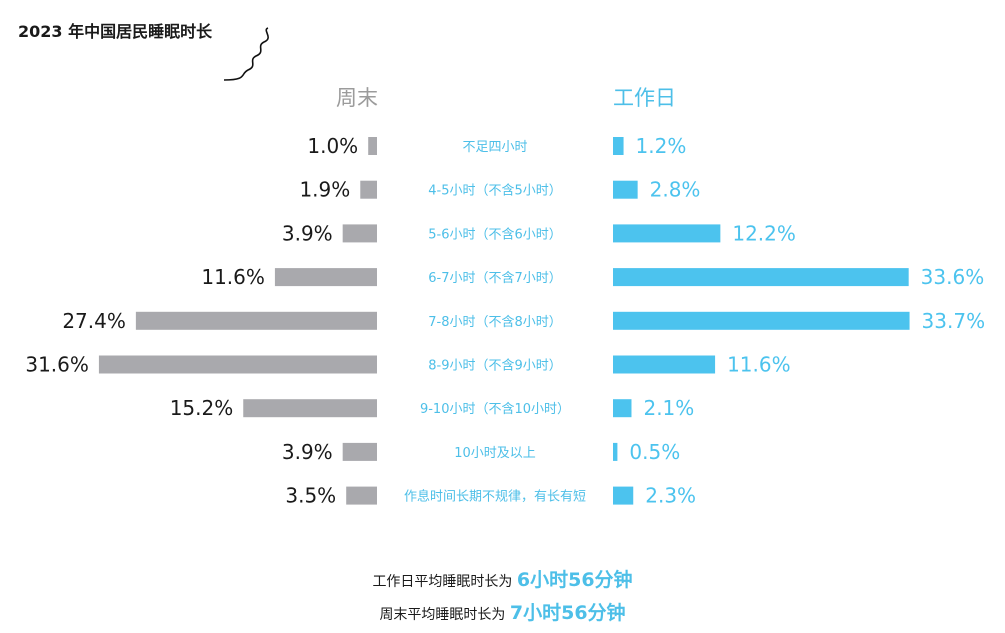  I want to click on category-label: 10小时及以上, so click(495, 453).